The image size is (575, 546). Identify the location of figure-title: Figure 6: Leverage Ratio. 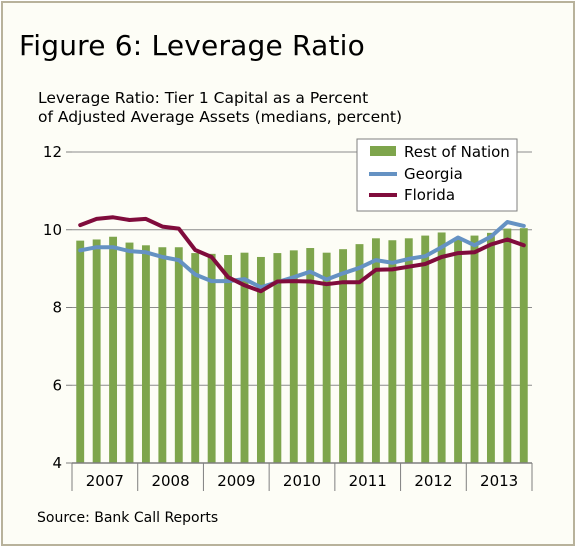
(192, 45).